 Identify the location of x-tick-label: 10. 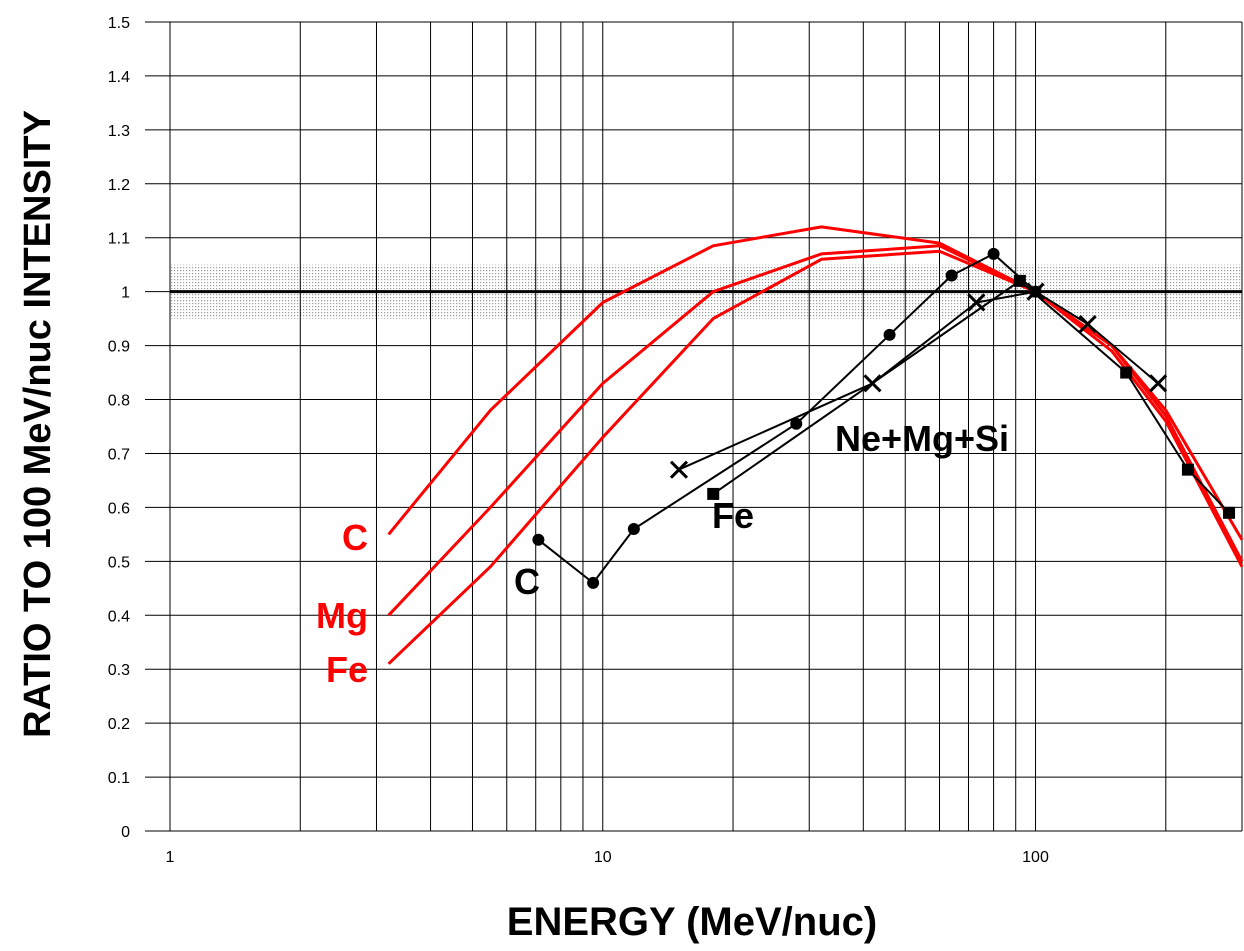
(603, 857).